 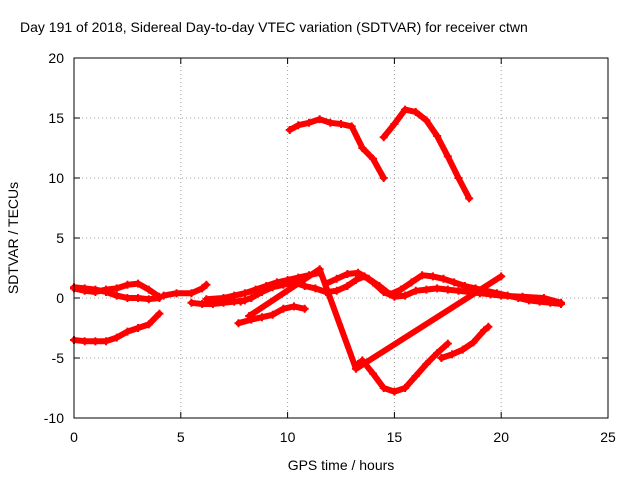 What do you see at coordinates (181, 437) in the screenshot?
I see `x-tick-label: 5` at bounding box center [181, 437].